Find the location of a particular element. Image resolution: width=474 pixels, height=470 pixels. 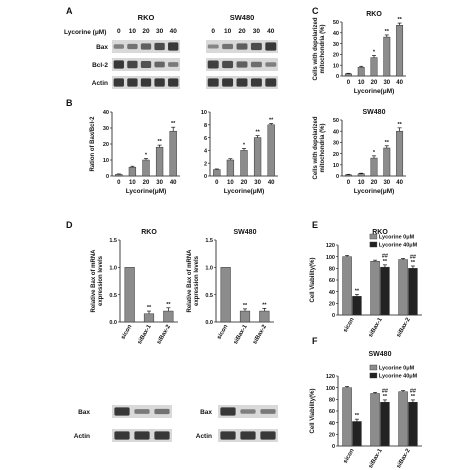

x-tick-label: sicon is located at coordinates (126, 332).